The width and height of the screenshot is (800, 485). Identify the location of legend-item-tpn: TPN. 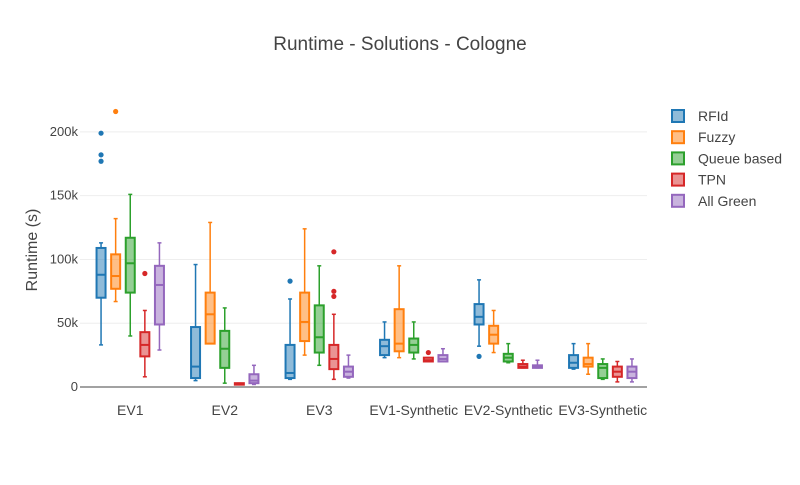
(698, 180).